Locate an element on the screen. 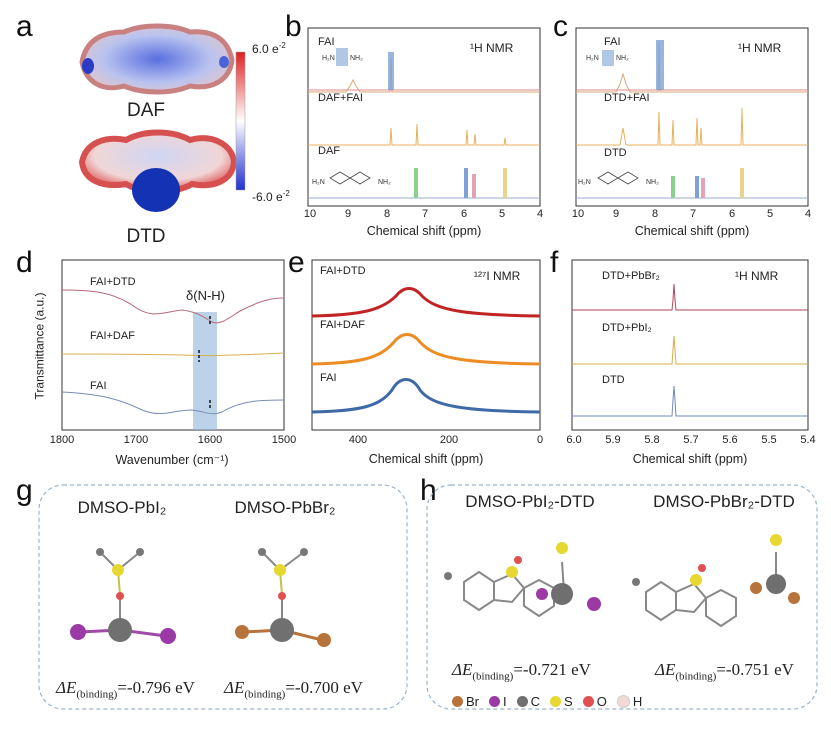  chart-c-nmr: ¹H NMR is located at coordinates (760, 48).